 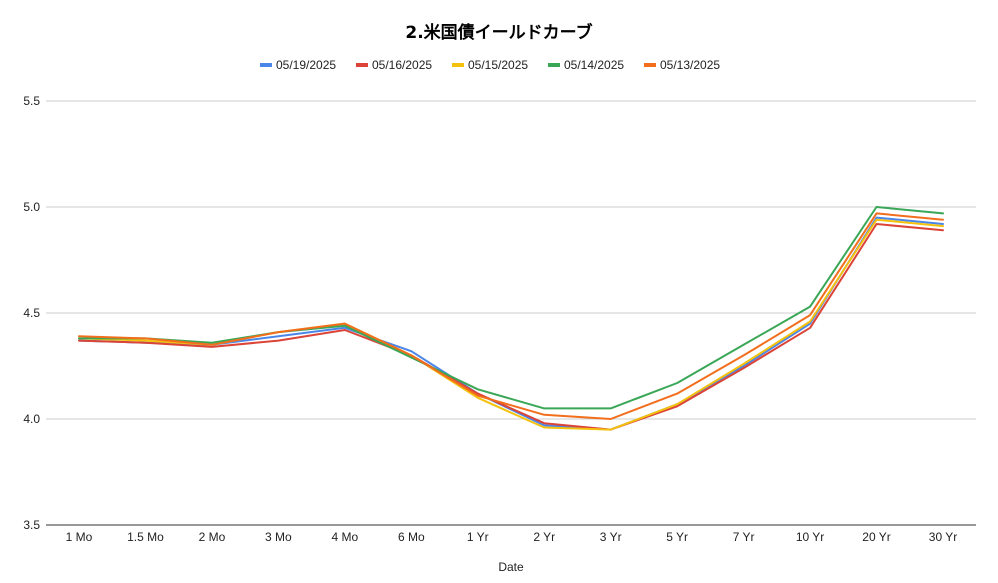 What do you see at coordinates (744, 537) in the screenshot?
I see `x-tick-label: 7 Yr` at bounding box center [744, 537].